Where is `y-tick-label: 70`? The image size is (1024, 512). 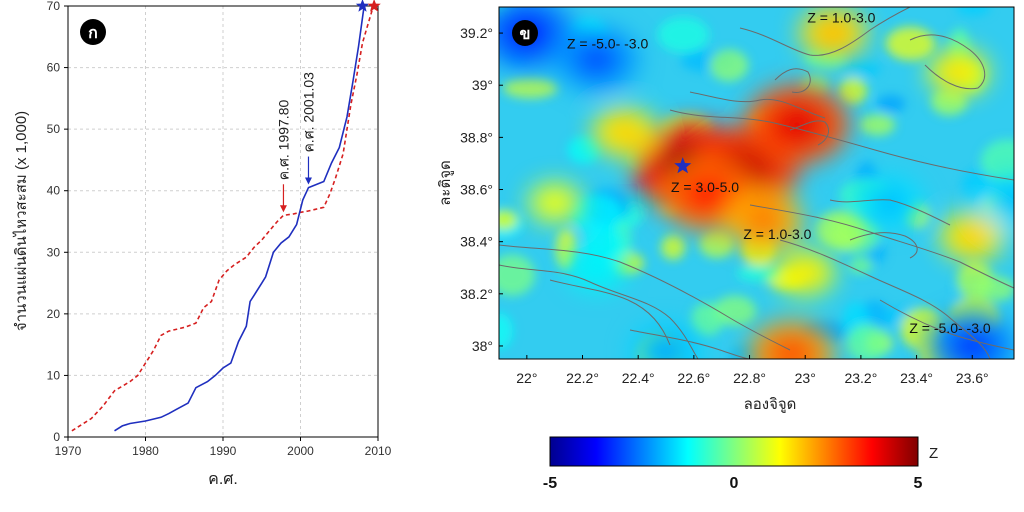 y-tick-label: 70 is located at coordinates (54, 6).